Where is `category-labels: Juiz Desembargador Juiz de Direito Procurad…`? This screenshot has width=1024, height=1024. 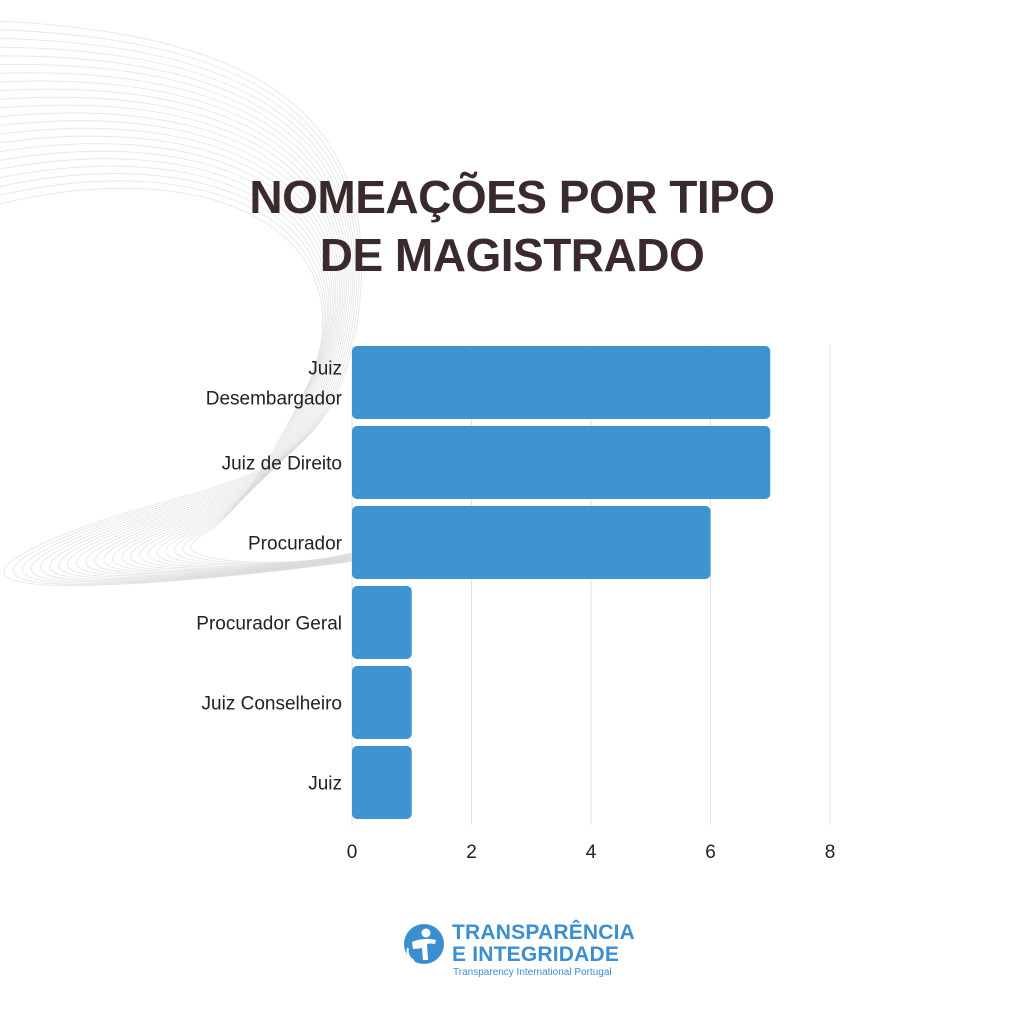
category-labels: Juiz Desembargador Juiz de Direito Procurad… is located at coordinates (269, 577).